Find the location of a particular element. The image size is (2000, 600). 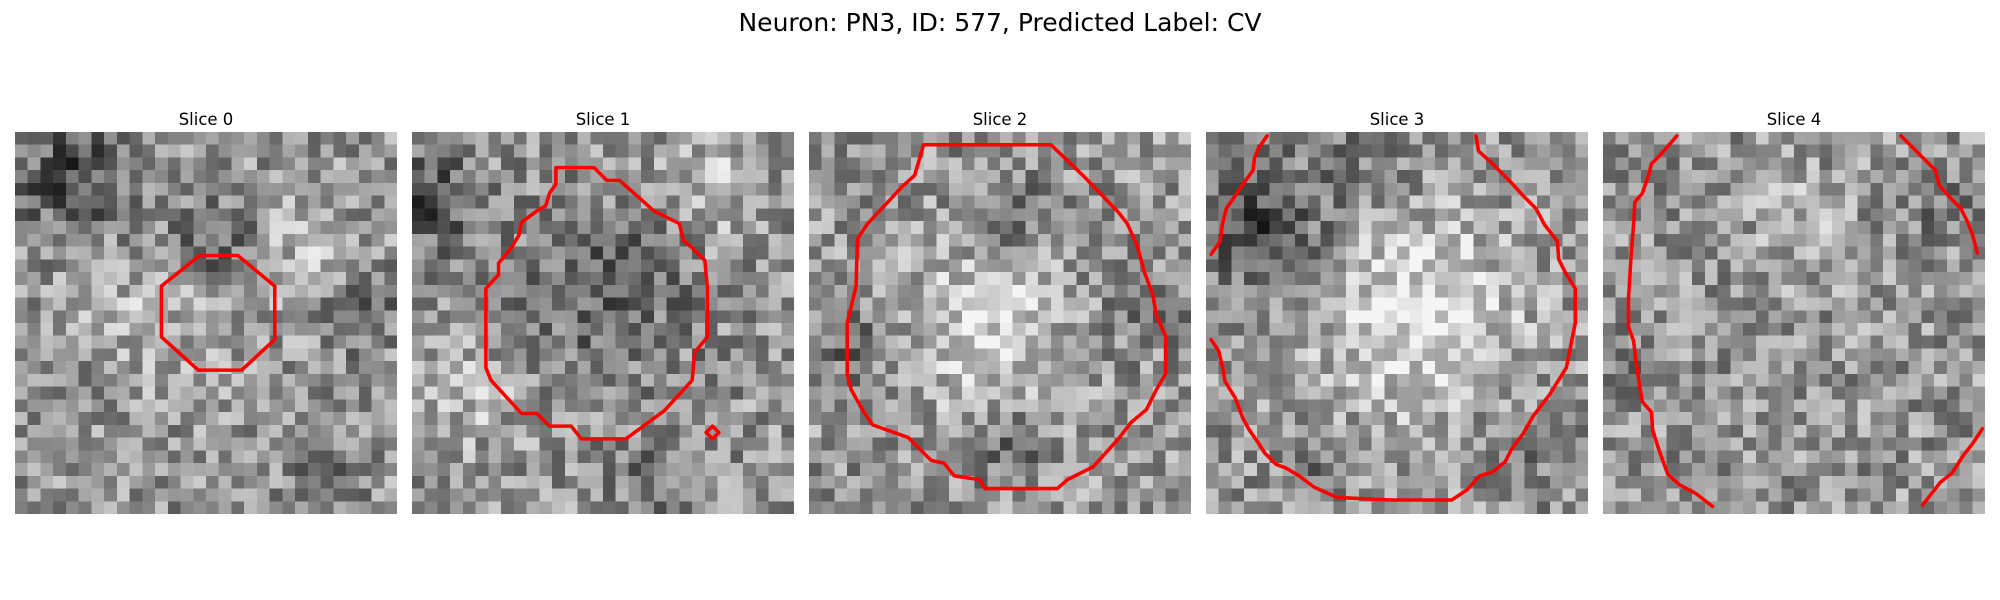

slice-1-image is located at coordinates (603, 323).